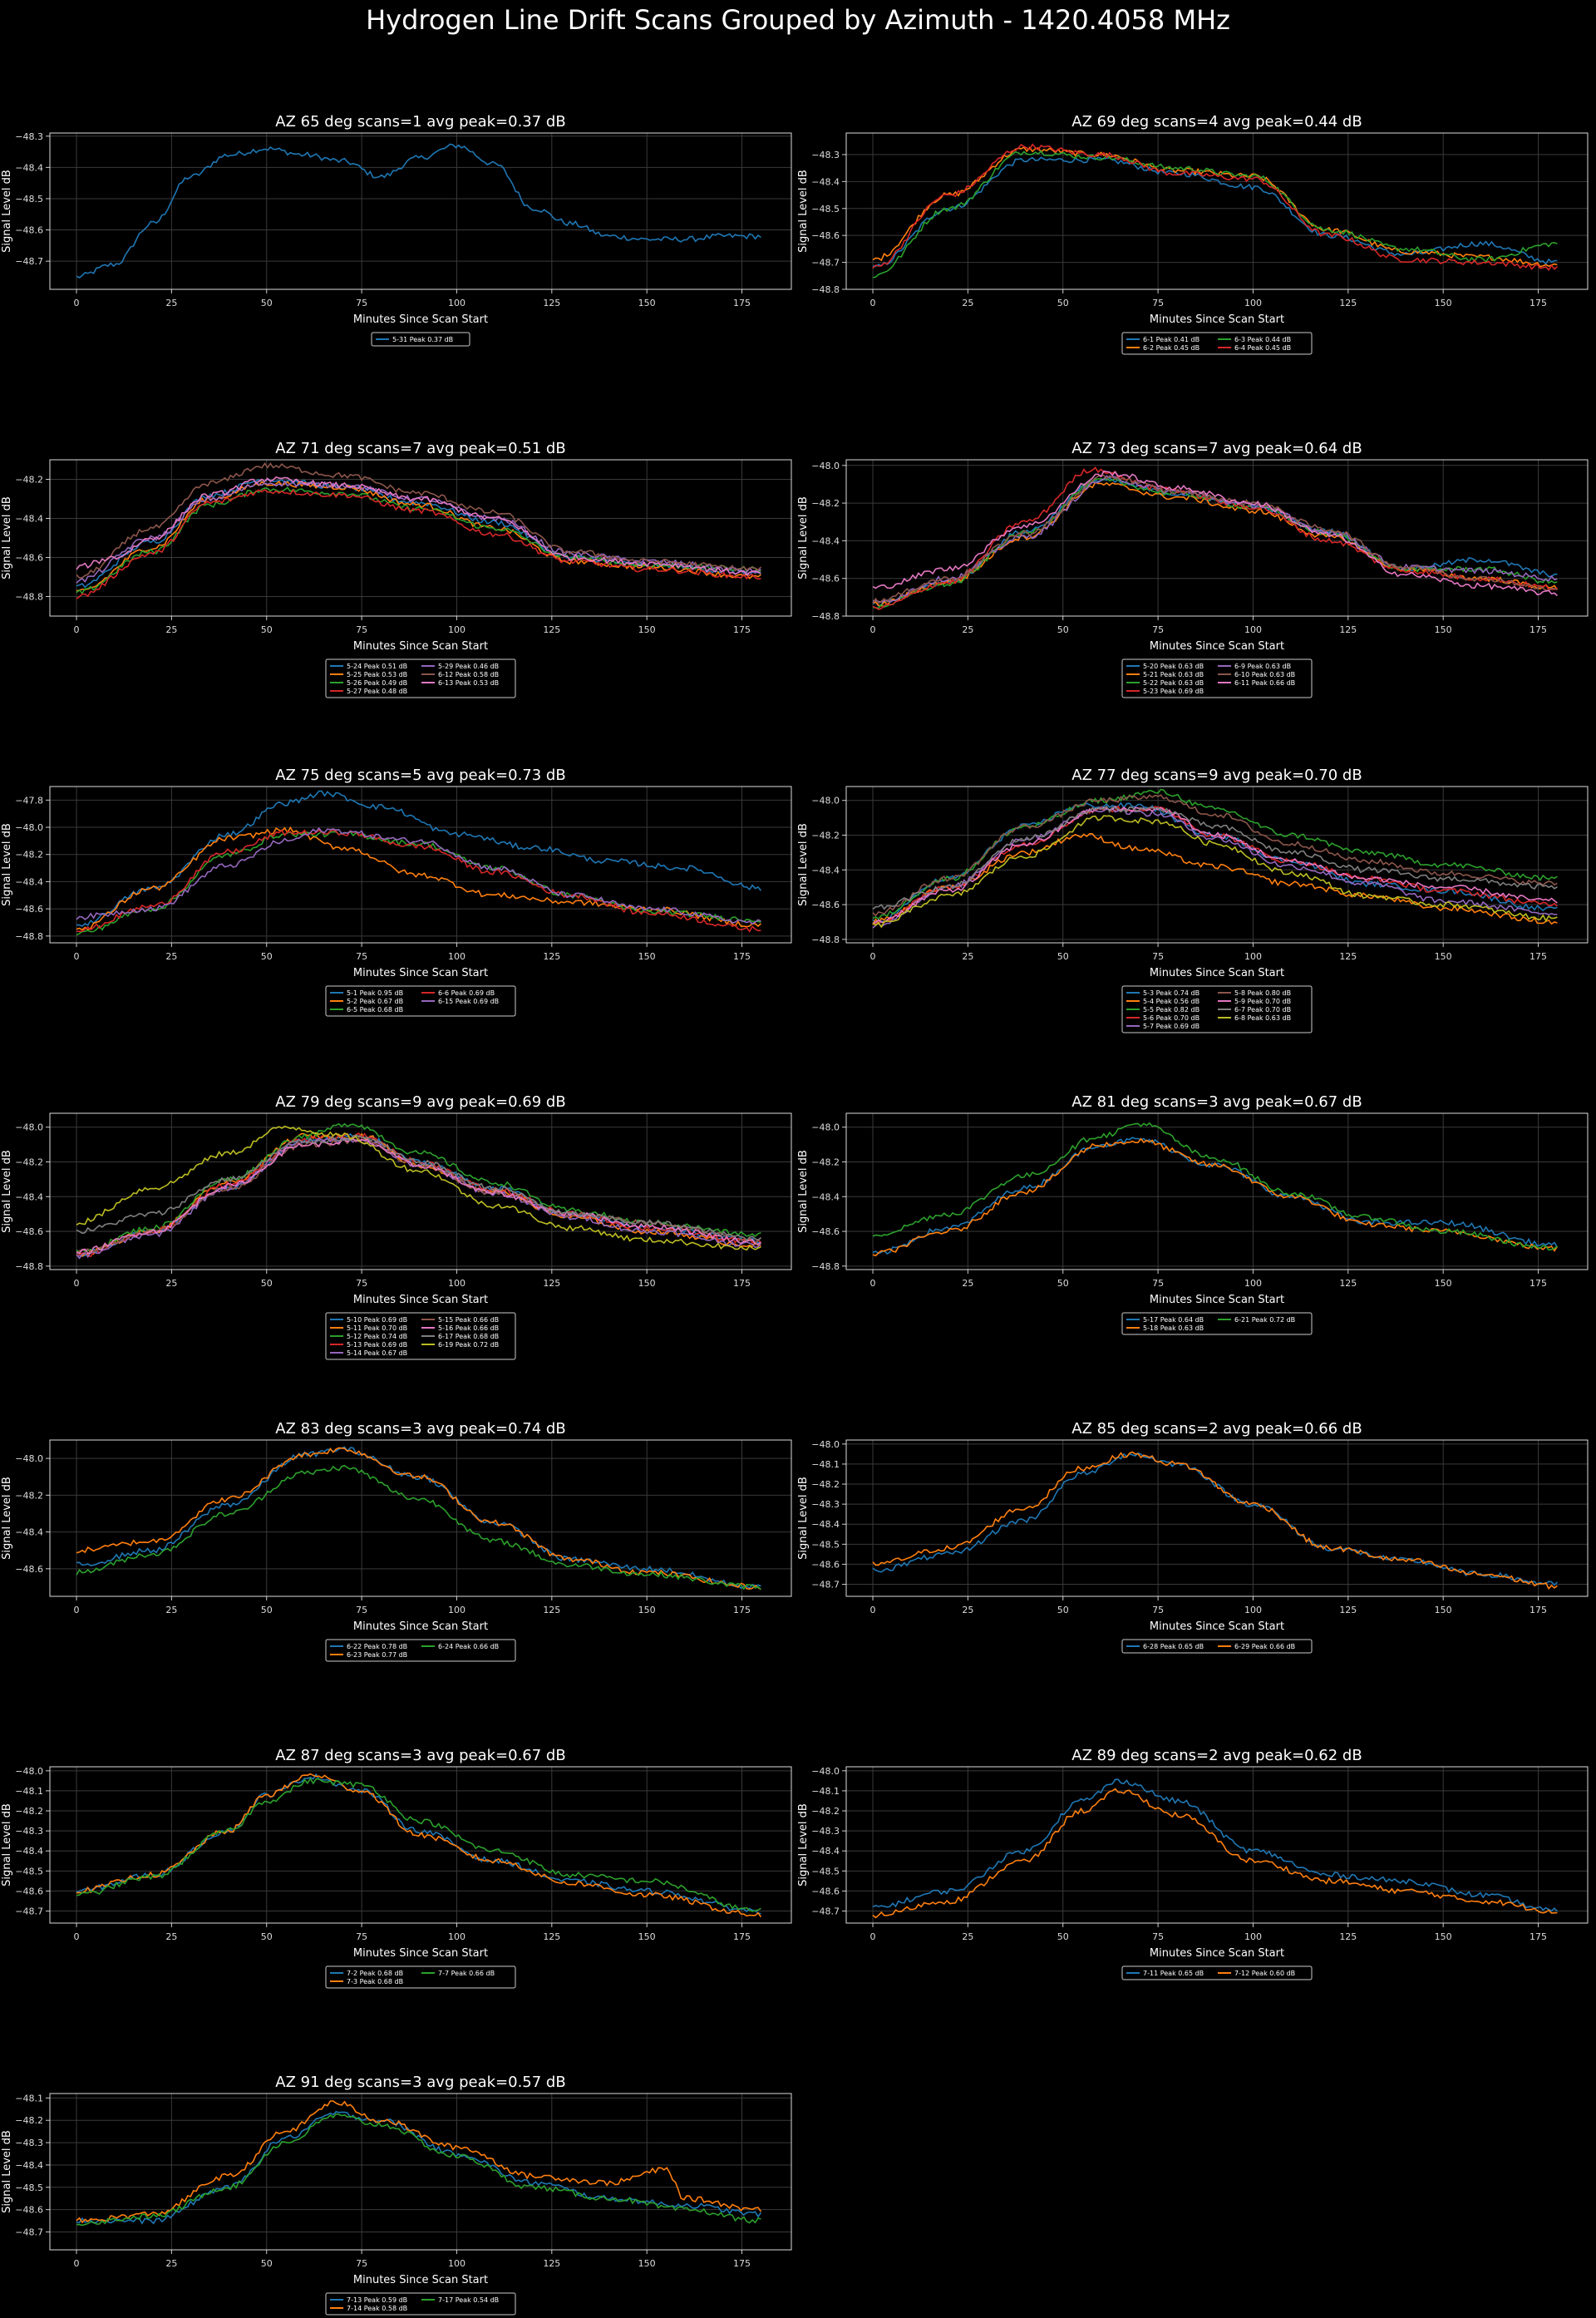 The height and width of the screenshot is (2318, 1596). I want to click on y-axis-label: Signal Level dB, so click(7, 538).